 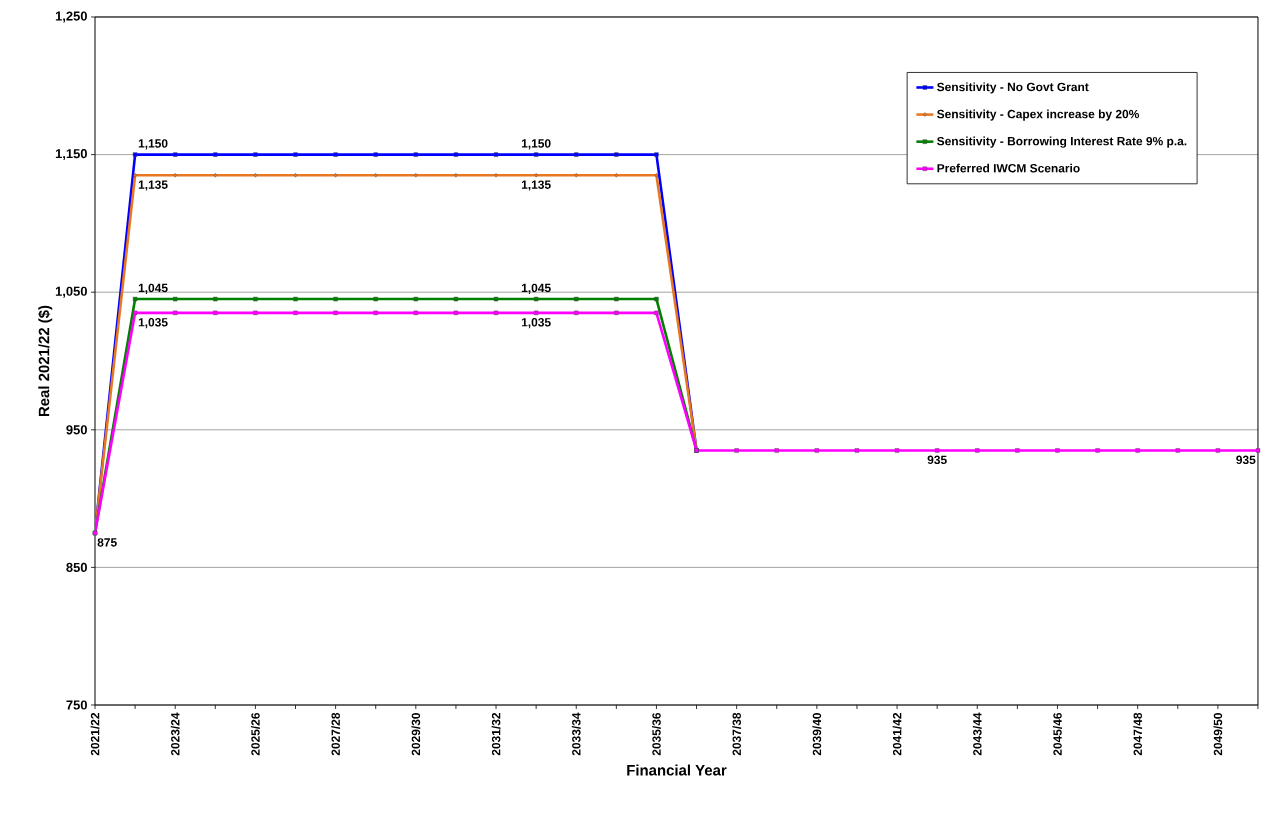 I want to click on x-tick-label: 2039/40, so click(x=817, y=734).